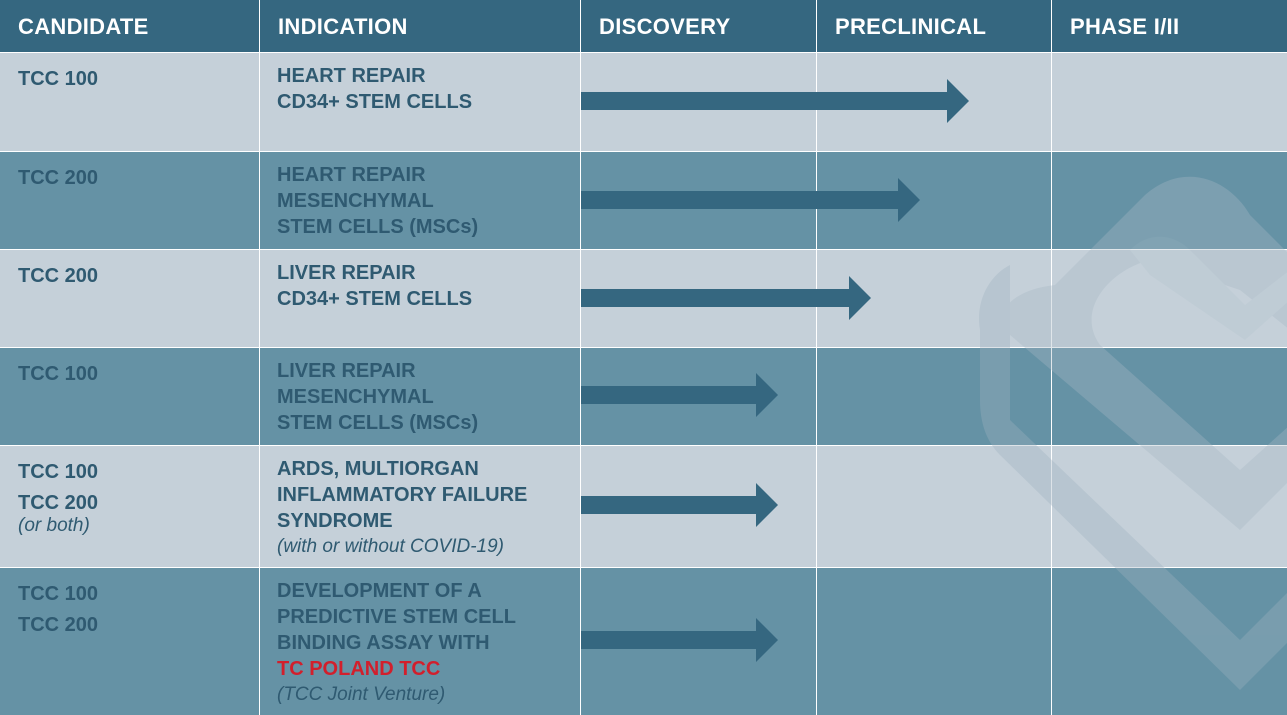  Describe the element at coordinates (129, 641) in the screenshot. I see `candidate-cell: TCC 100 TCC 200` at that location.